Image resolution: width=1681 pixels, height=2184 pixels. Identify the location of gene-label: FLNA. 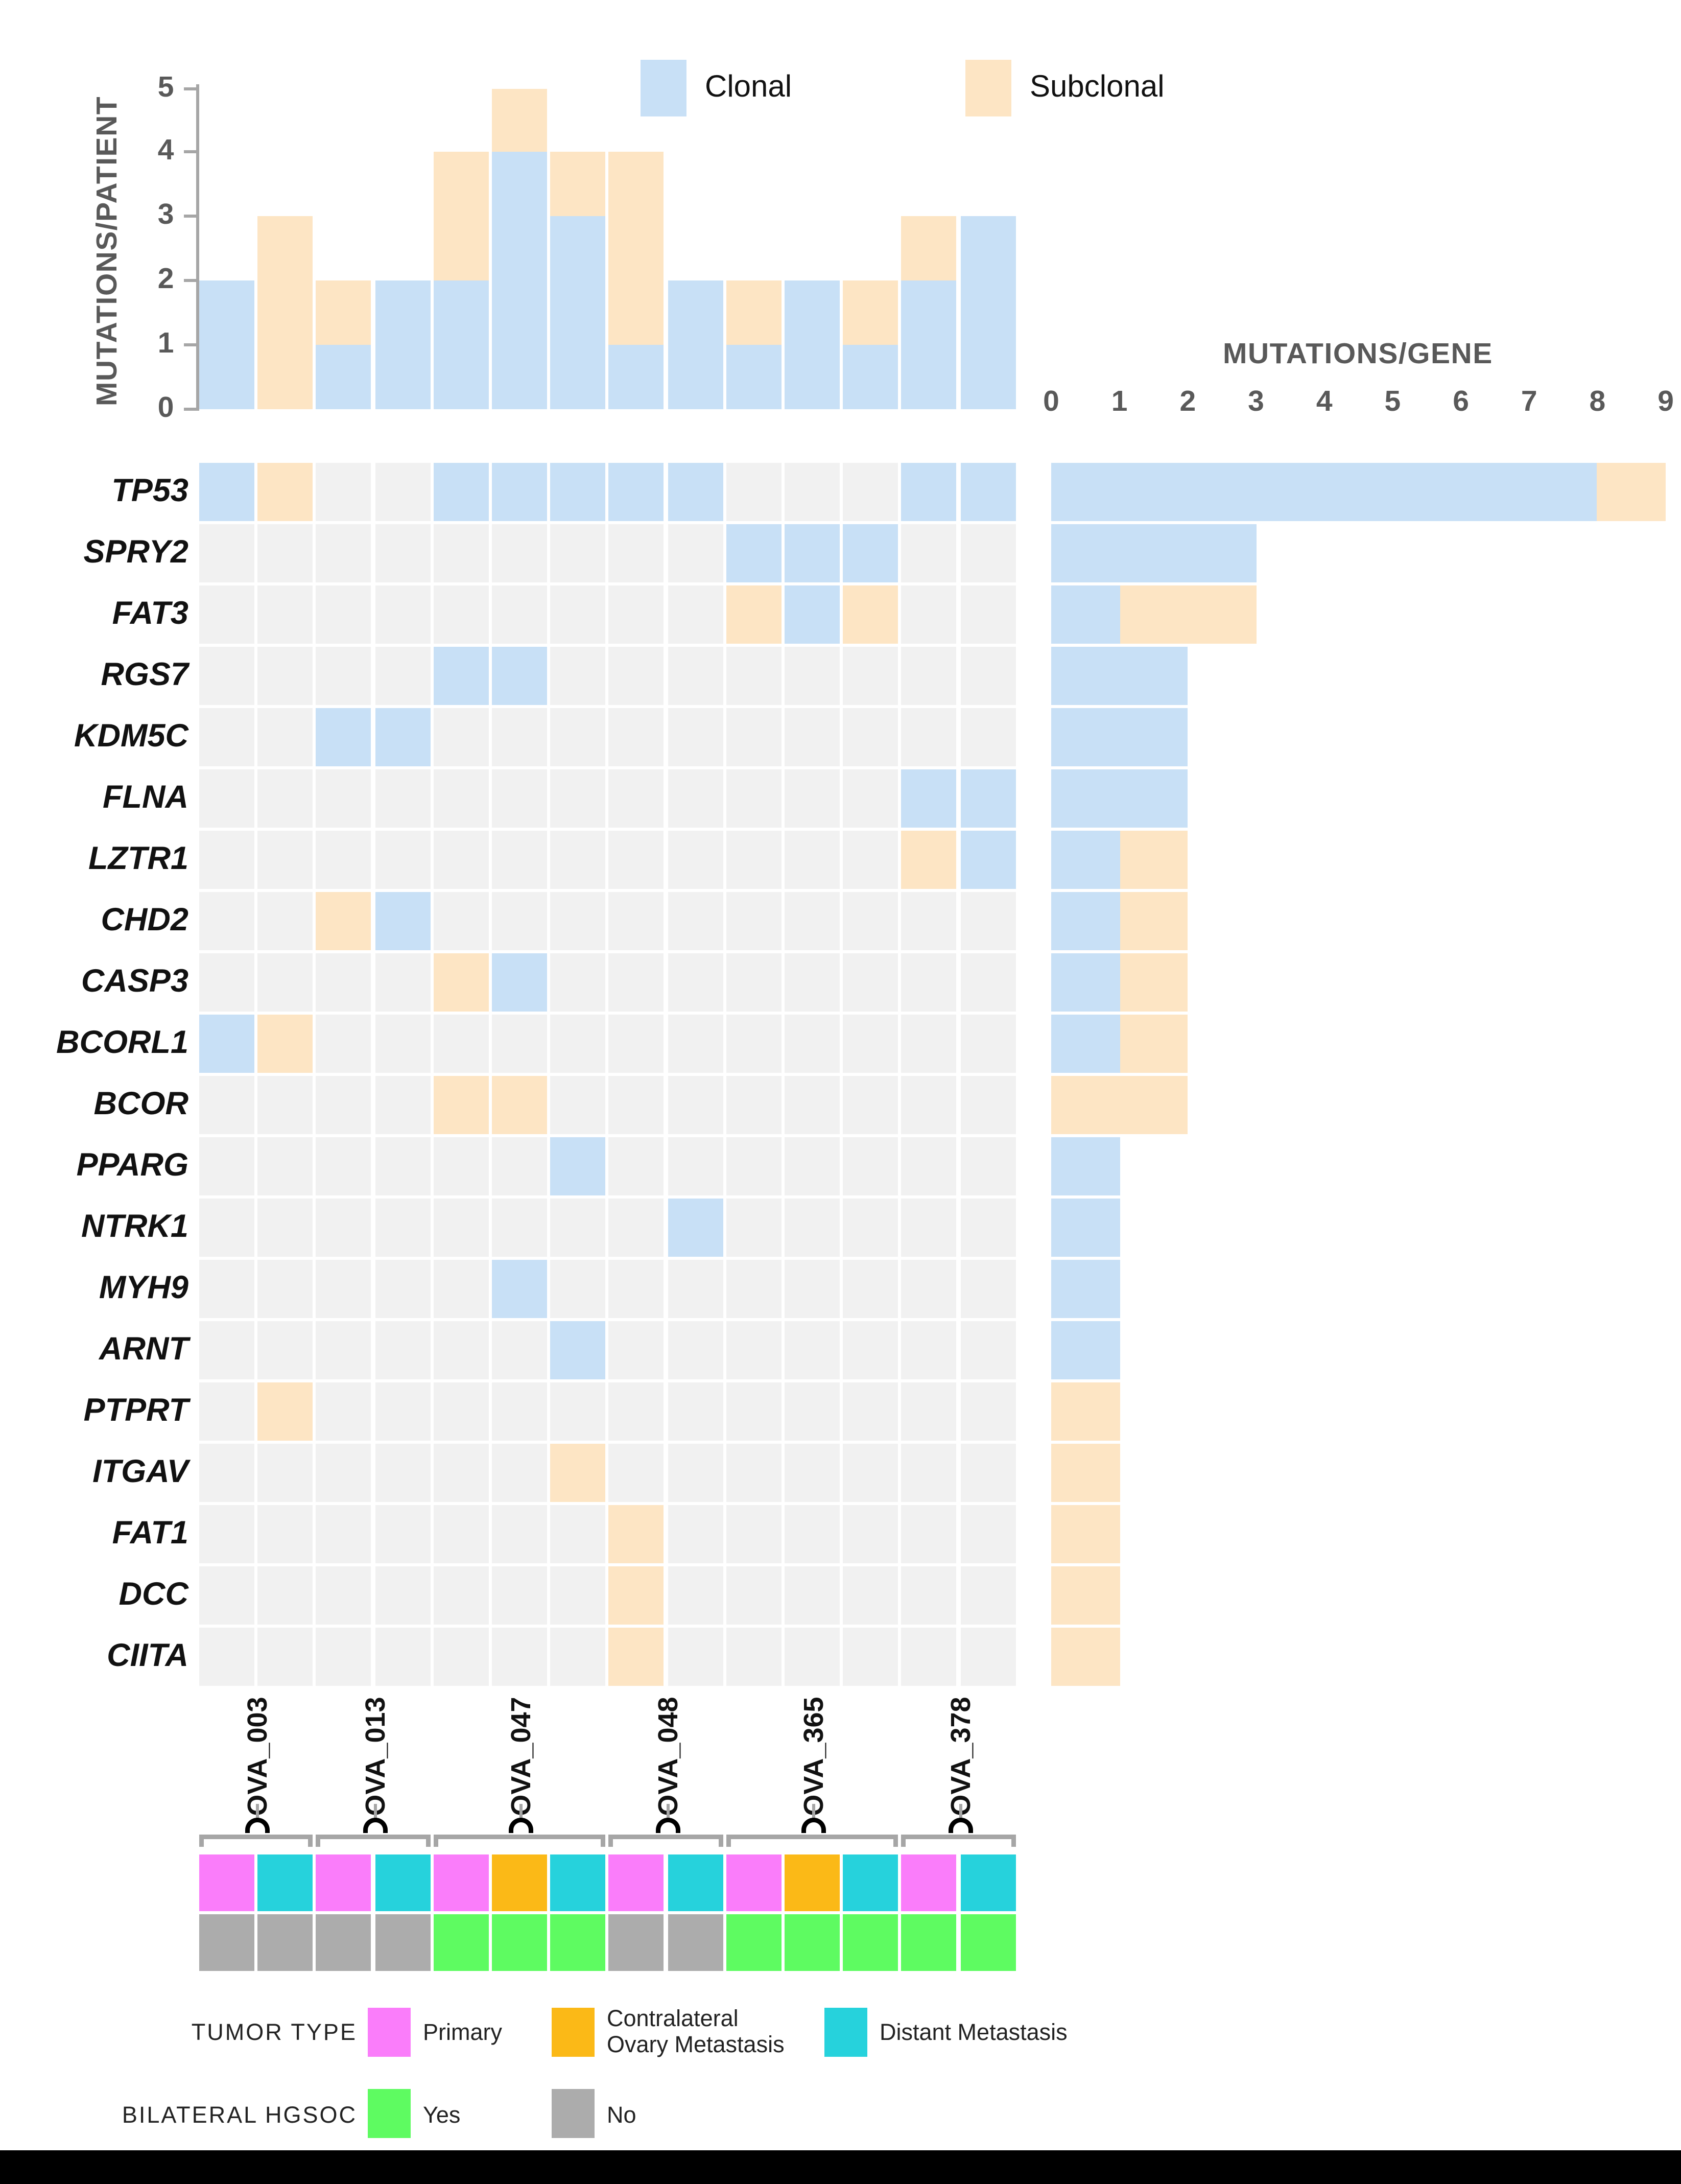
(145, 797).